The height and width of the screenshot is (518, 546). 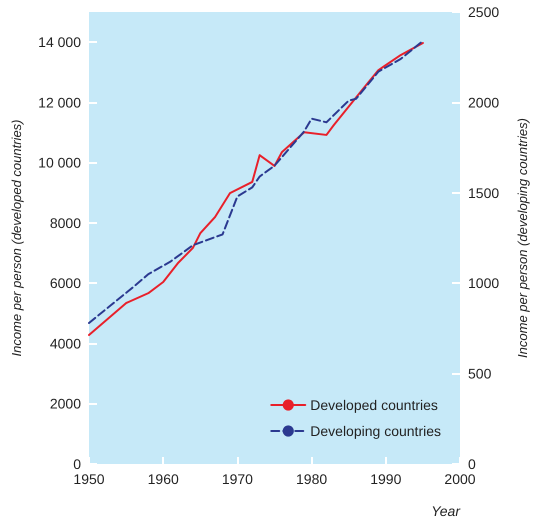 What do you see at coordinates (484, 12) in the screenshot?
I see `y2-tick-label: 2500` at bounding box center [484, 12].